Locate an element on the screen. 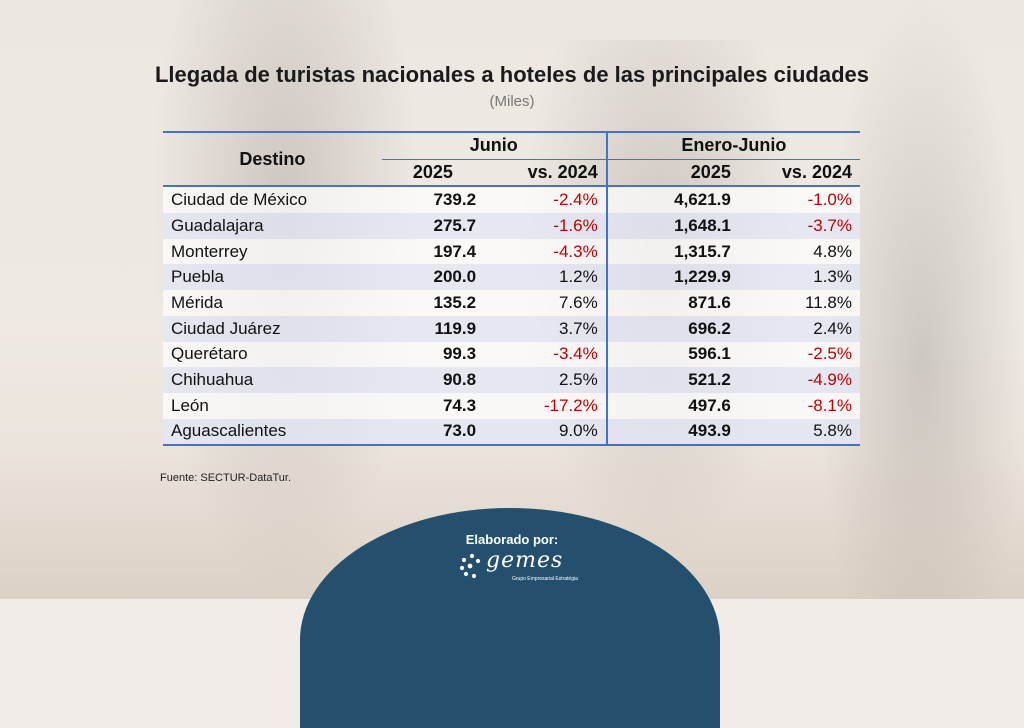 Image resolution: width=1024 pixels, height=728 pixels. cell-jun-vs: -3.4% is located at coordinates (545, 354).